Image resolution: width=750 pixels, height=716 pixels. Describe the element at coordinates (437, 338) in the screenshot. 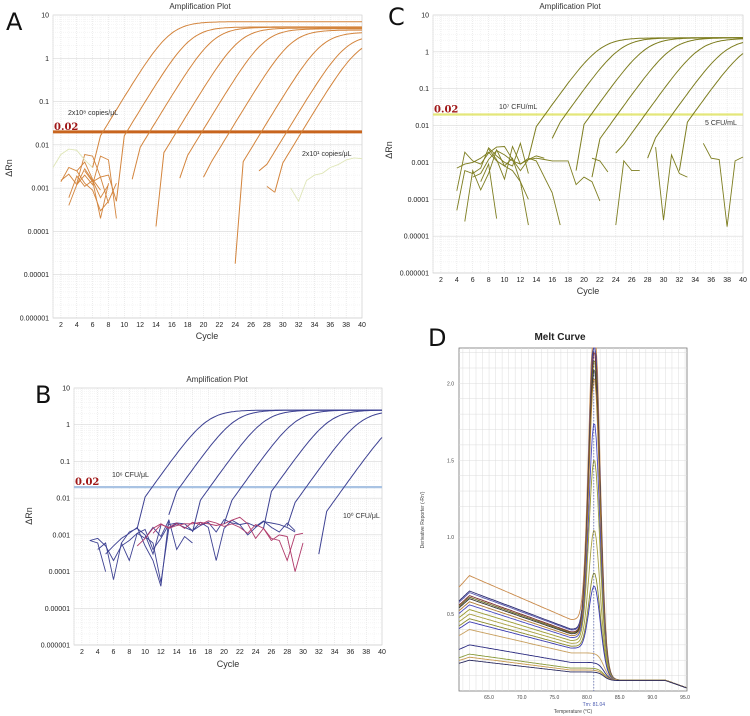

I see `panel-label-d: D` at that location.